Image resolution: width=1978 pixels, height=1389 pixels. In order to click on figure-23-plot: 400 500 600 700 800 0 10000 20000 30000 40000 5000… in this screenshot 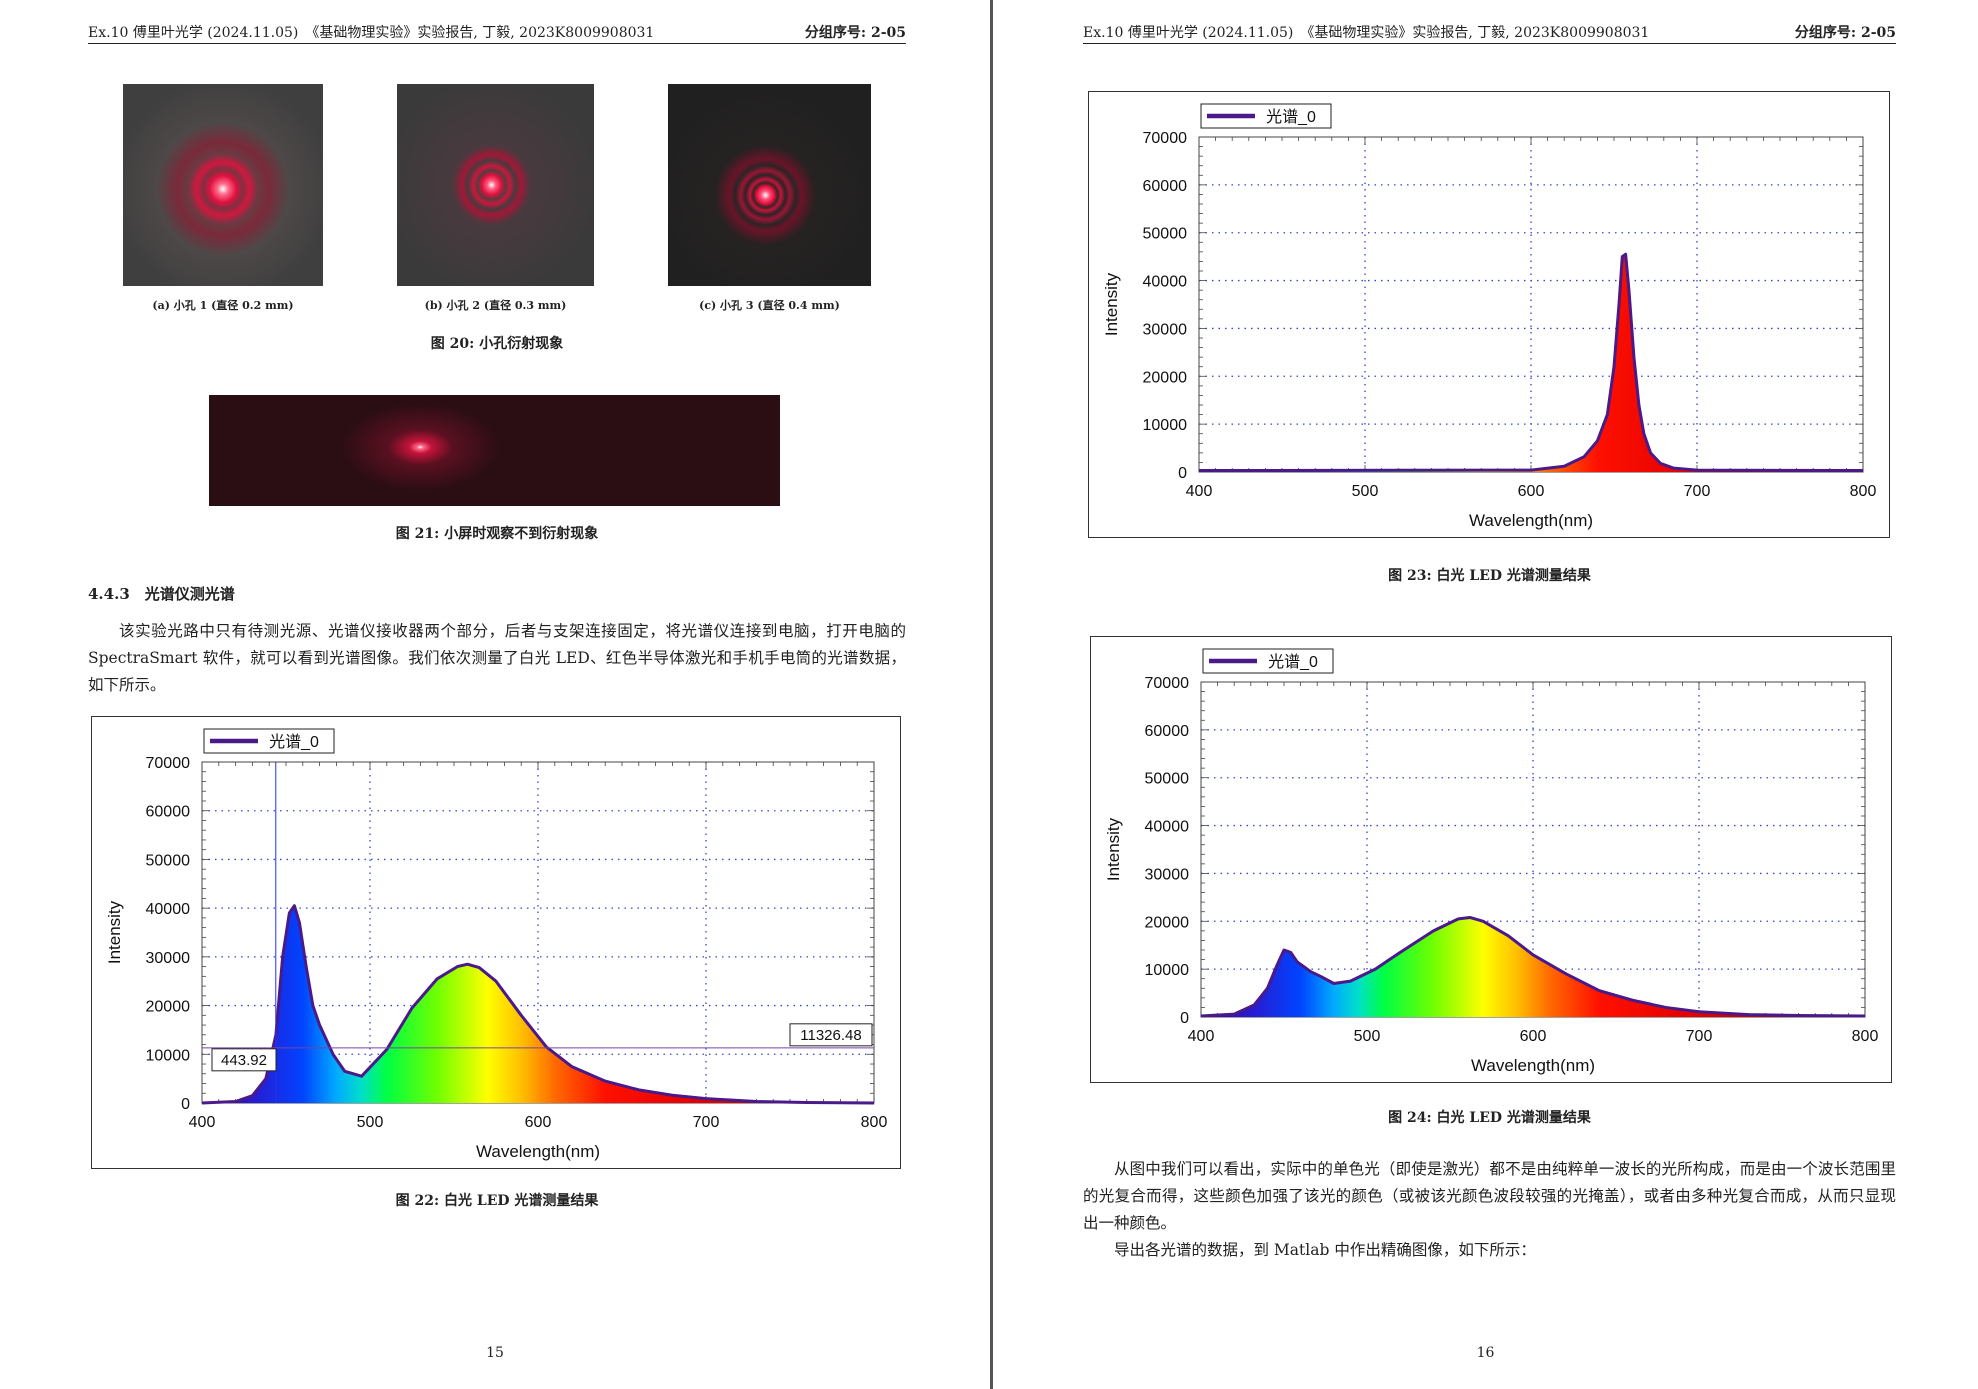, I will do `click(1489, 316)`.